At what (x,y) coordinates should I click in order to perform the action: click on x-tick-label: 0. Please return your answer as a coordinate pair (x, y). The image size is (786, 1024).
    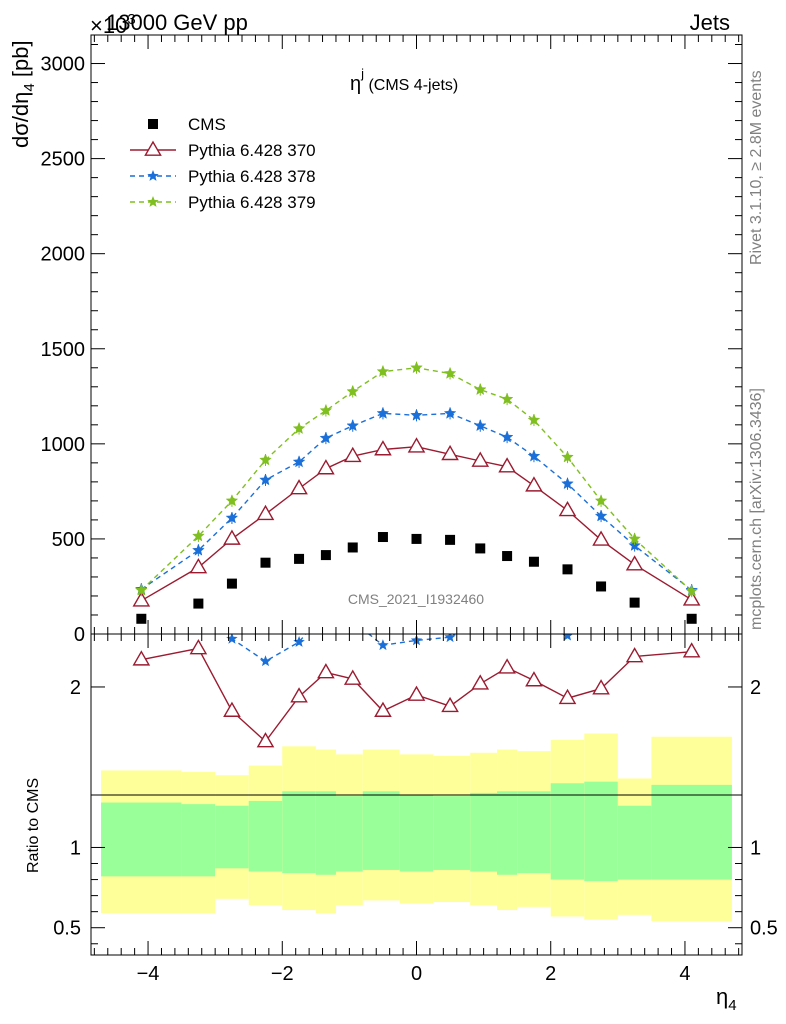
    Looking at the image, I should click on (416, 974).